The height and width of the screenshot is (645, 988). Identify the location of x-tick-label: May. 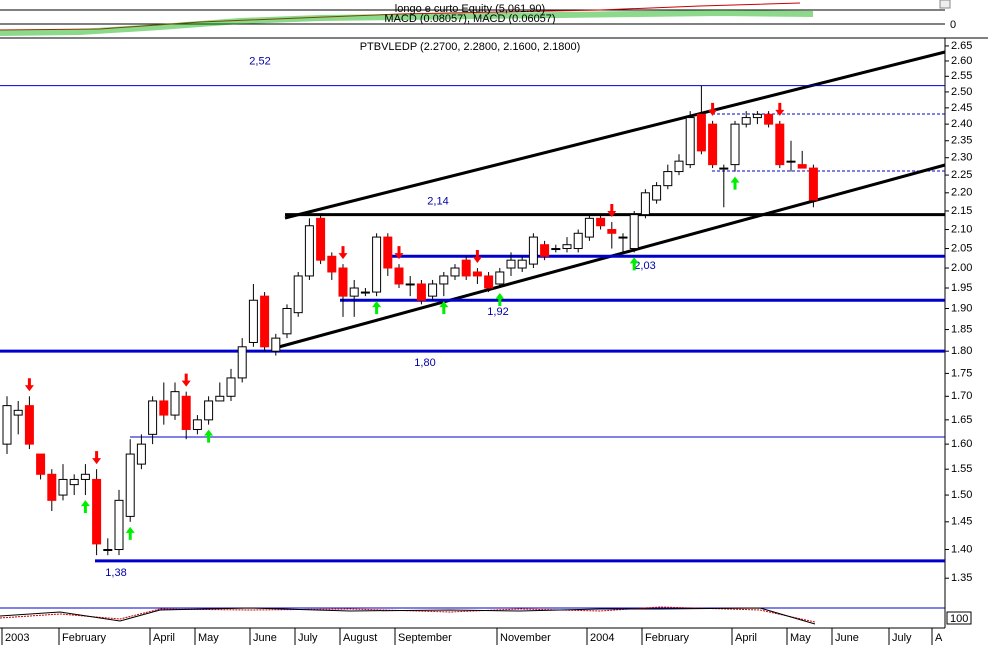
(800, 638).